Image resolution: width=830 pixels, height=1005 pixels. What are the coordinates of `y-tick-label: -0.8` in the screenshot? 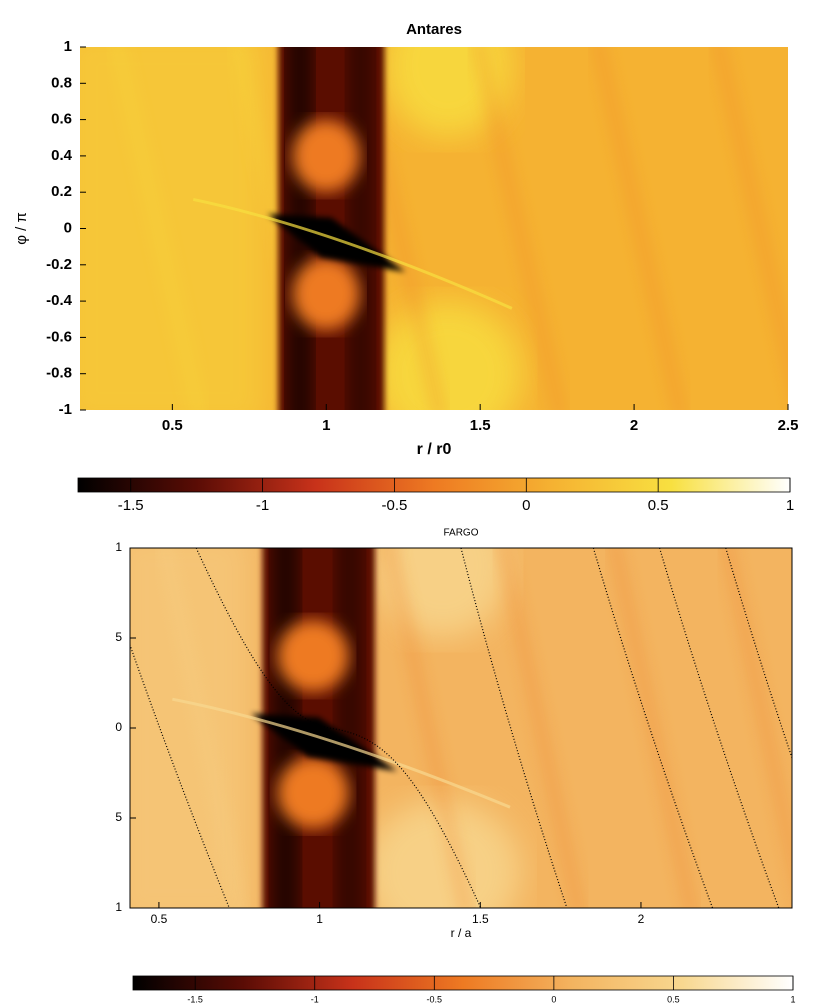 It's located at (59, 373).